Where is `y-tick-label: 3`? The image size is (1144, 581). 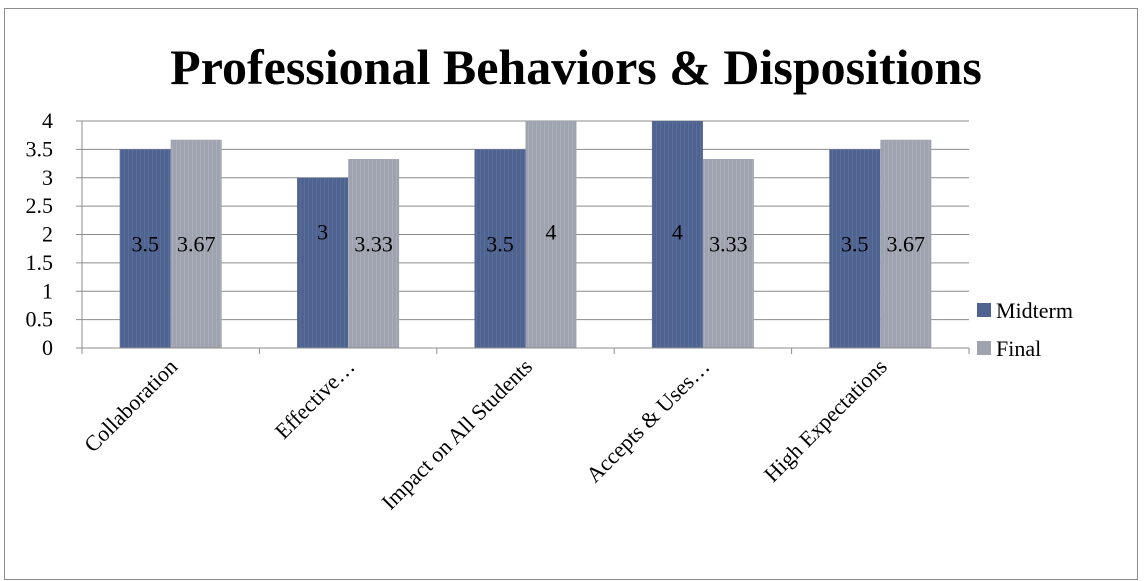
y-tick-label: 3 is located at coordinates (47, 177).